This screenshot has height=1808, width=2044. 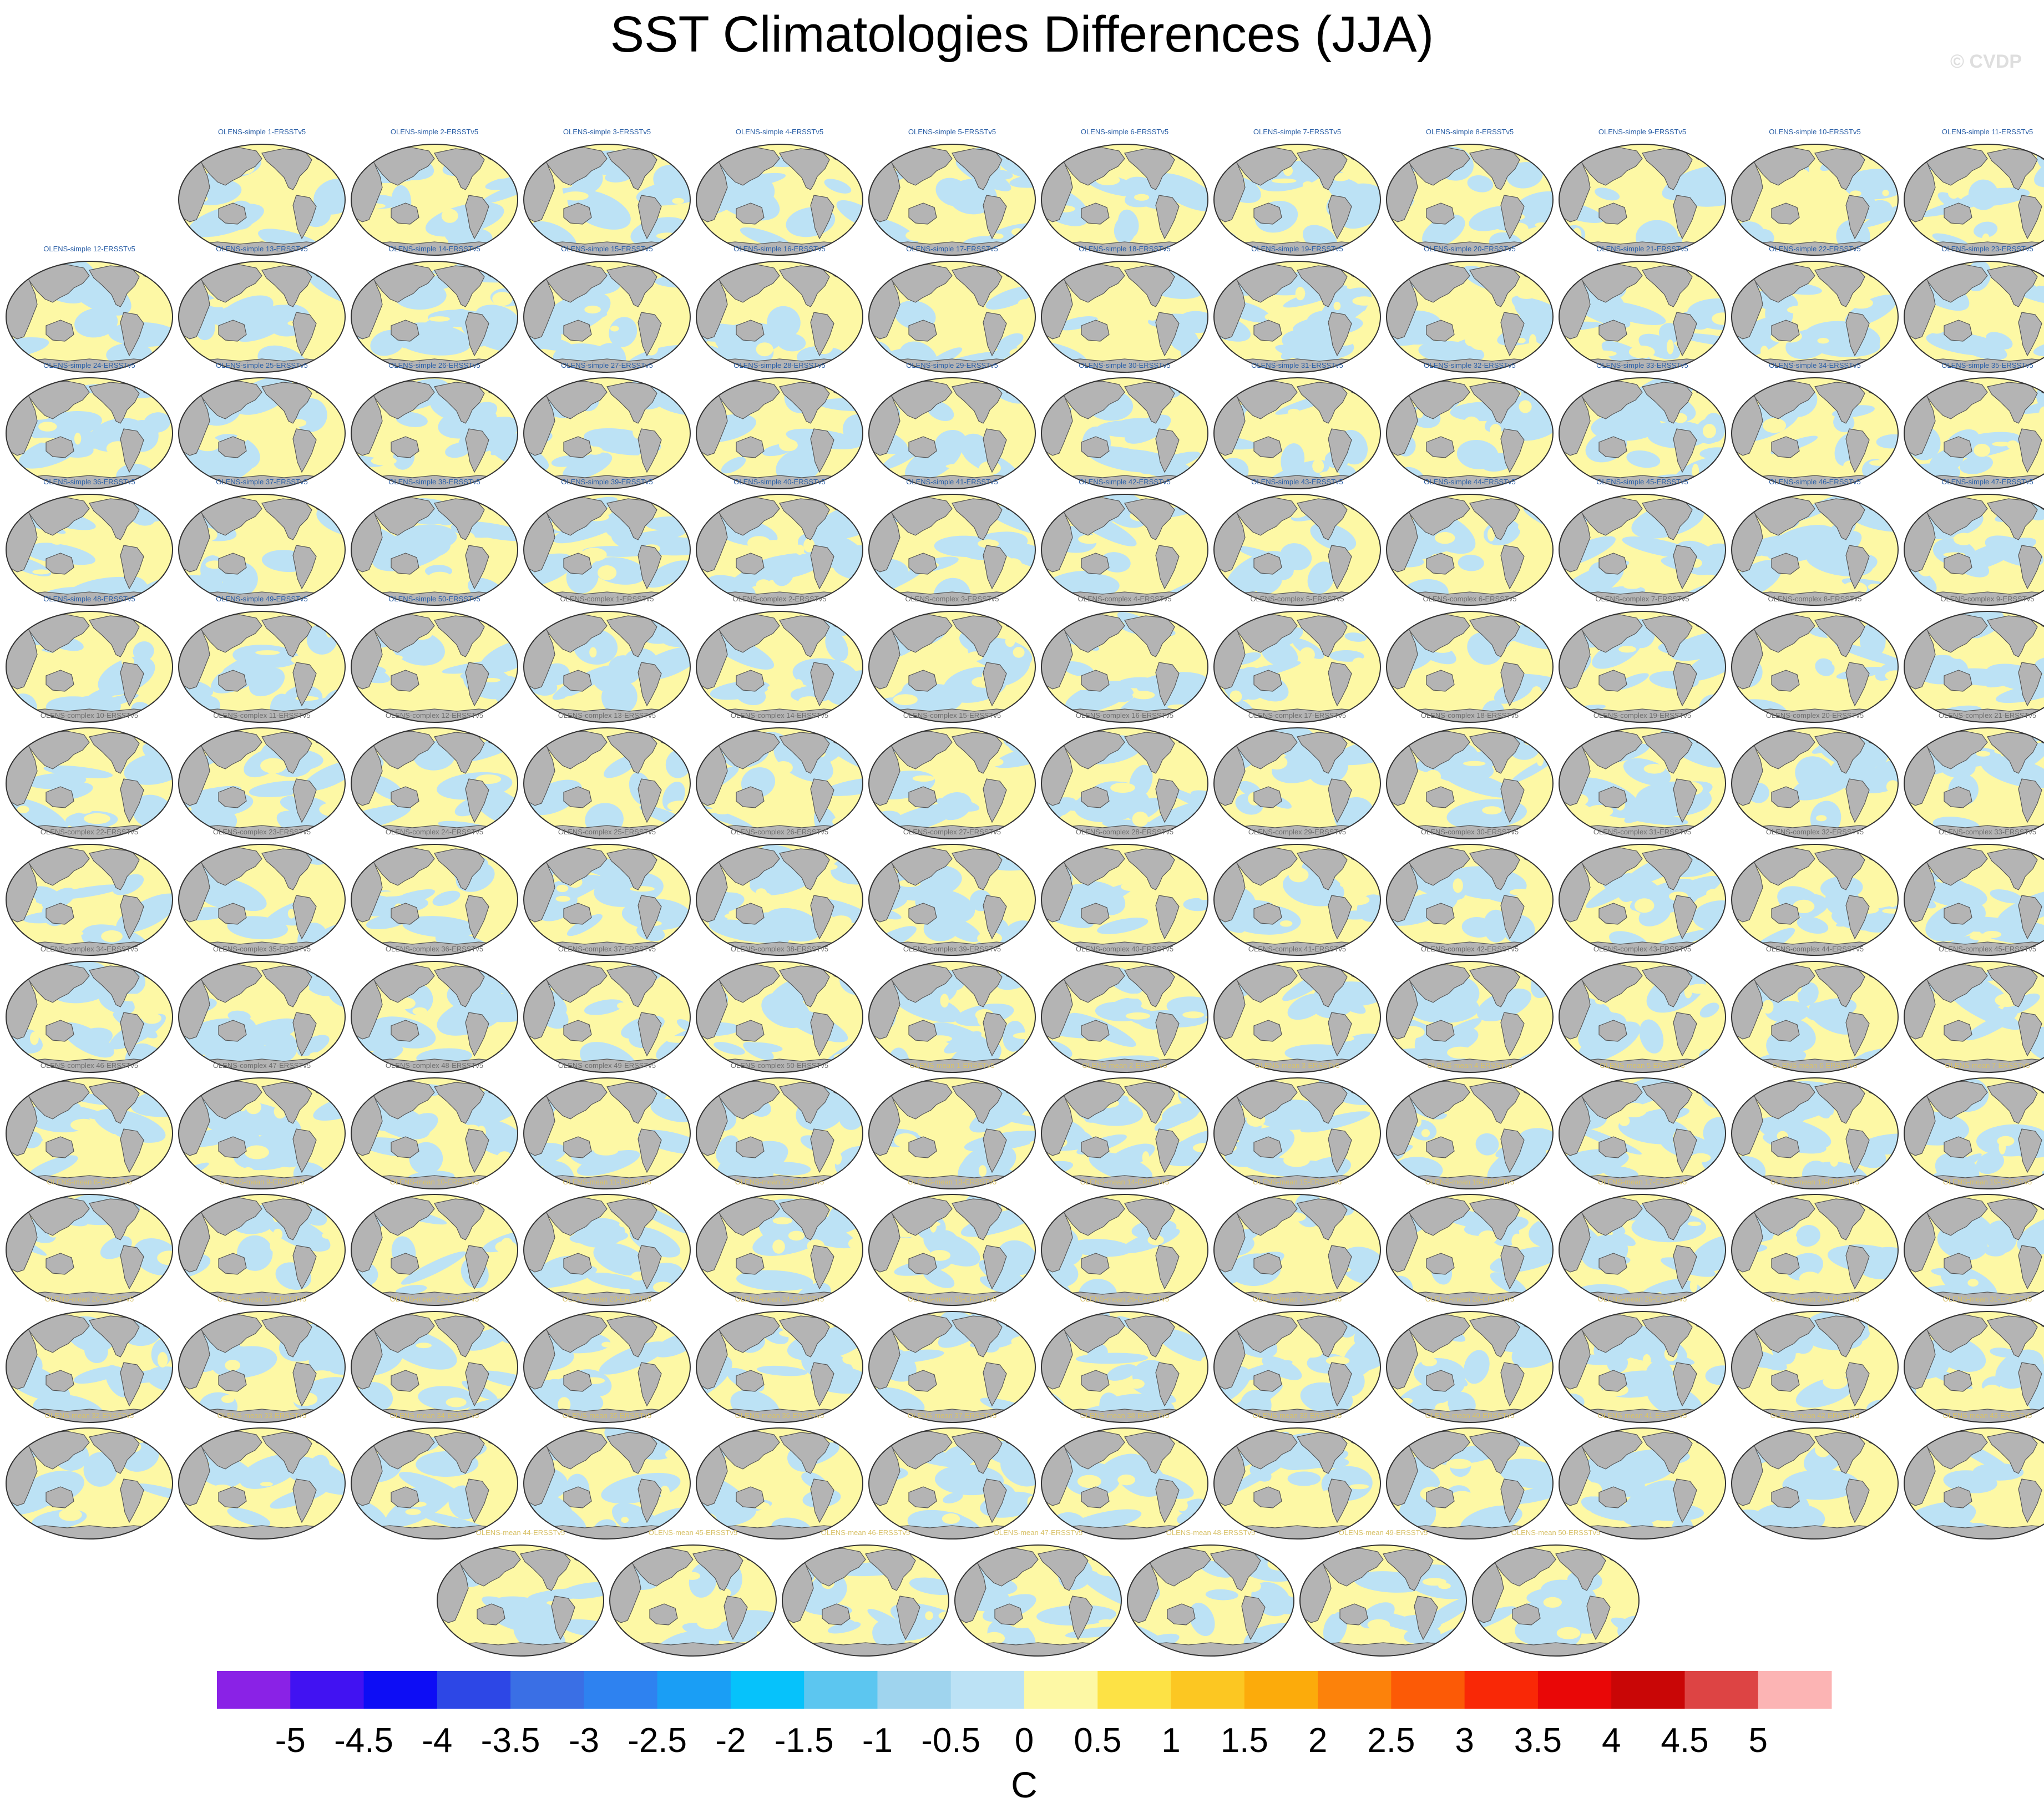 I want to click on panel-title: OLENS-simple 4-ERSSTv5, so click(x=780, y=132).